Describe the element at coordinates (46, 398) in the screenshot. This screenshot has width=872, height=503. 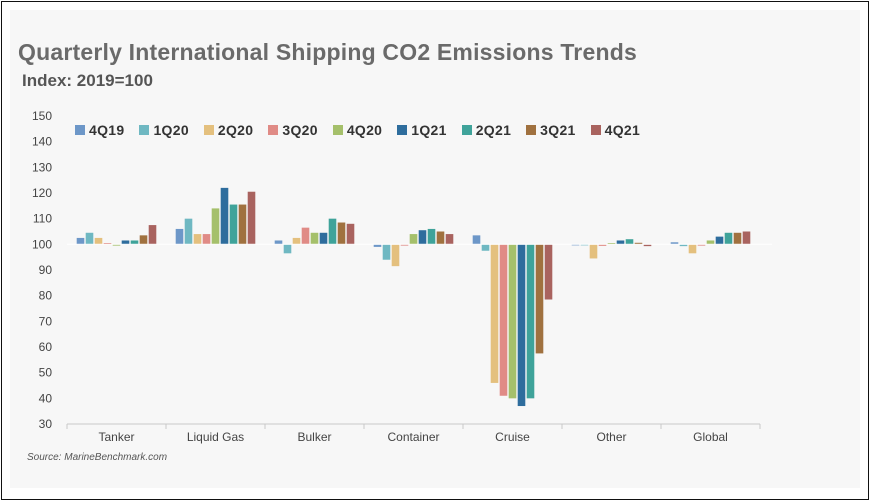
I see `y-tick-label: 40` at that location.